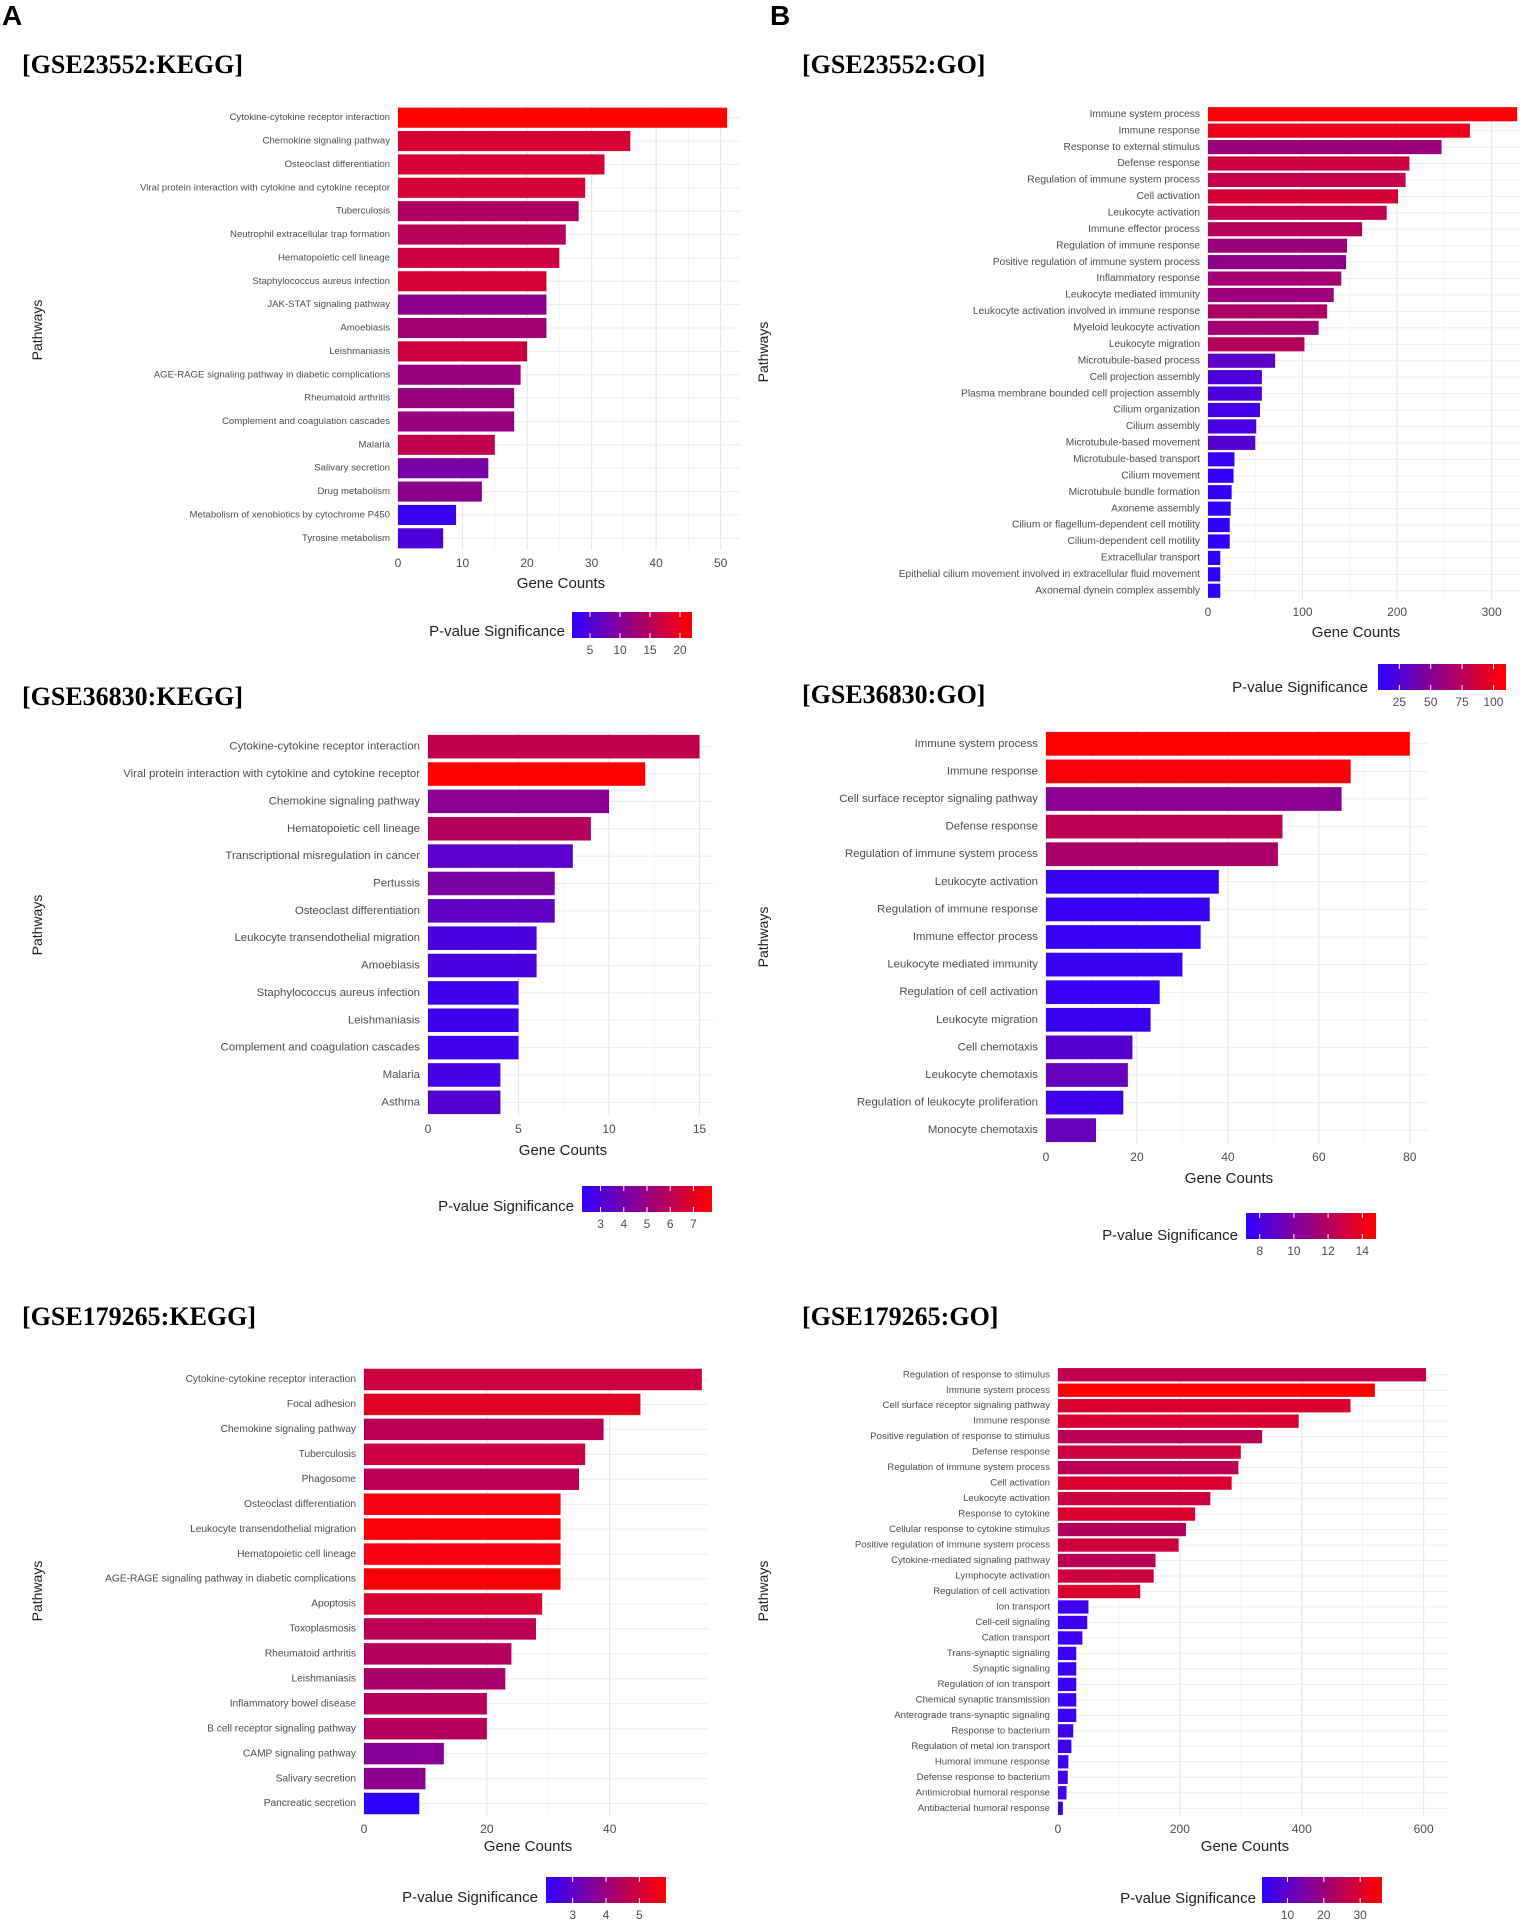 Image resolution: width=1536 pixels, height=1928 pixels. I want to click on category-label: Hematopoietic cell lineage, so click(353, 829).